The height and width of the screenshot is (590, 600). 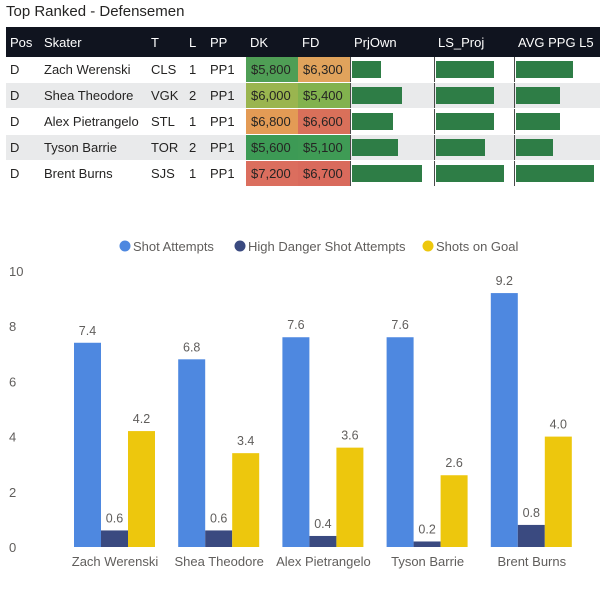 I want to click on table-row: D Brent Burns SJS 1 PP1 $7,200 $6,700, so click(x=303, y=173).